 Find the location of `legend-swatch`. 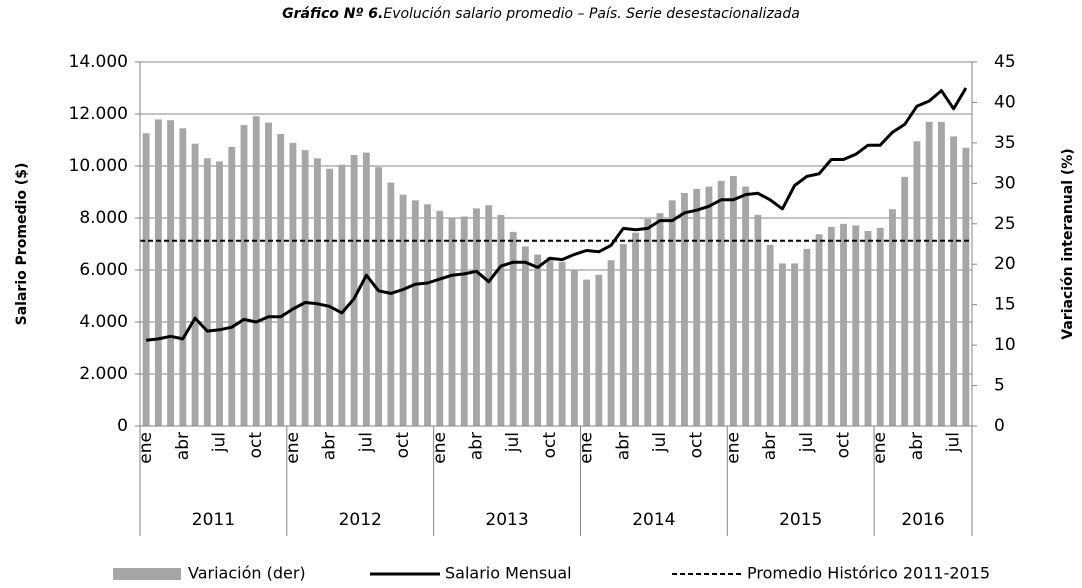

legend-swatch is located at coordinates (147, 574).